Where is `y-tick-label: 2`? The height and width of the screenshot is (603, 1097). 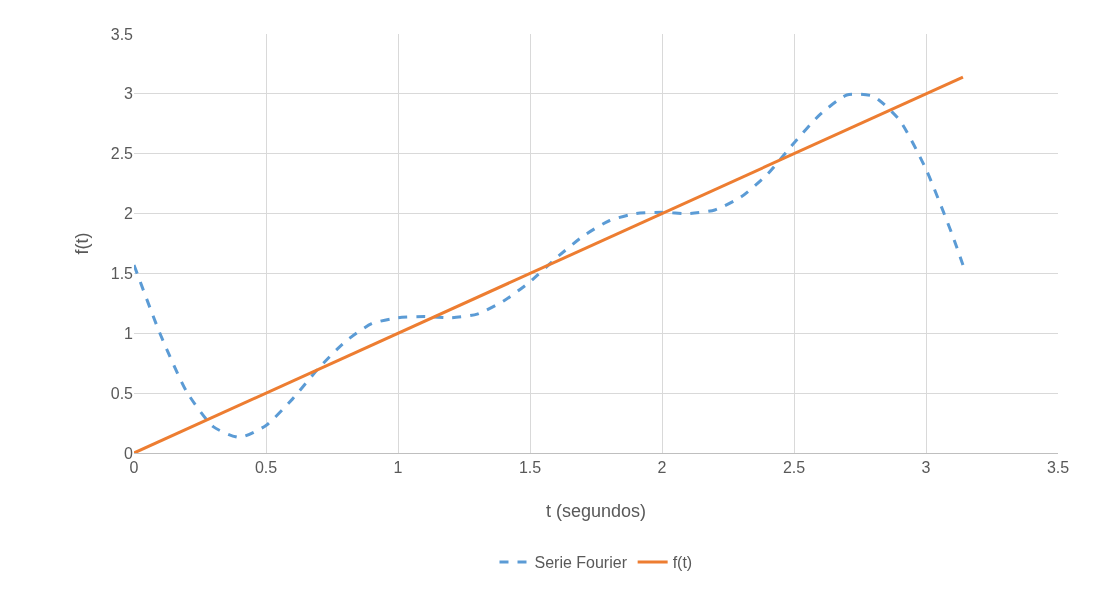 y-tick-label: 2 is located at coordinates (129, 214).